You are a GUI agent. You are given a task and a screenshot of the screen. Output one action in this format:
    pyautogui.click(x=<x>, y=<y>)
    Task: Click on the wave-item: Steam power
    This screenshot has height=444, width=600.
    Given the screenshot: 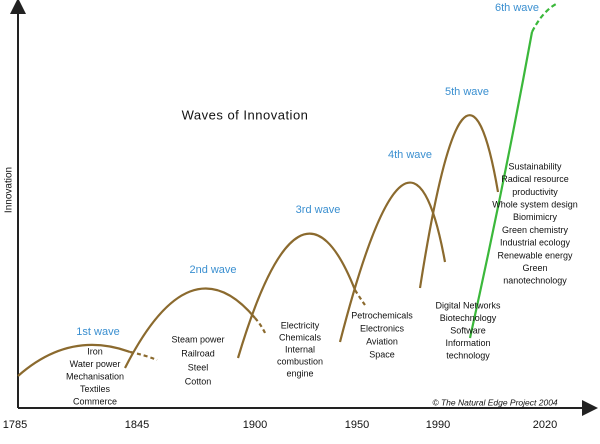 What is the action you would take?
    pyautogui.click(x=197, y=339)
    